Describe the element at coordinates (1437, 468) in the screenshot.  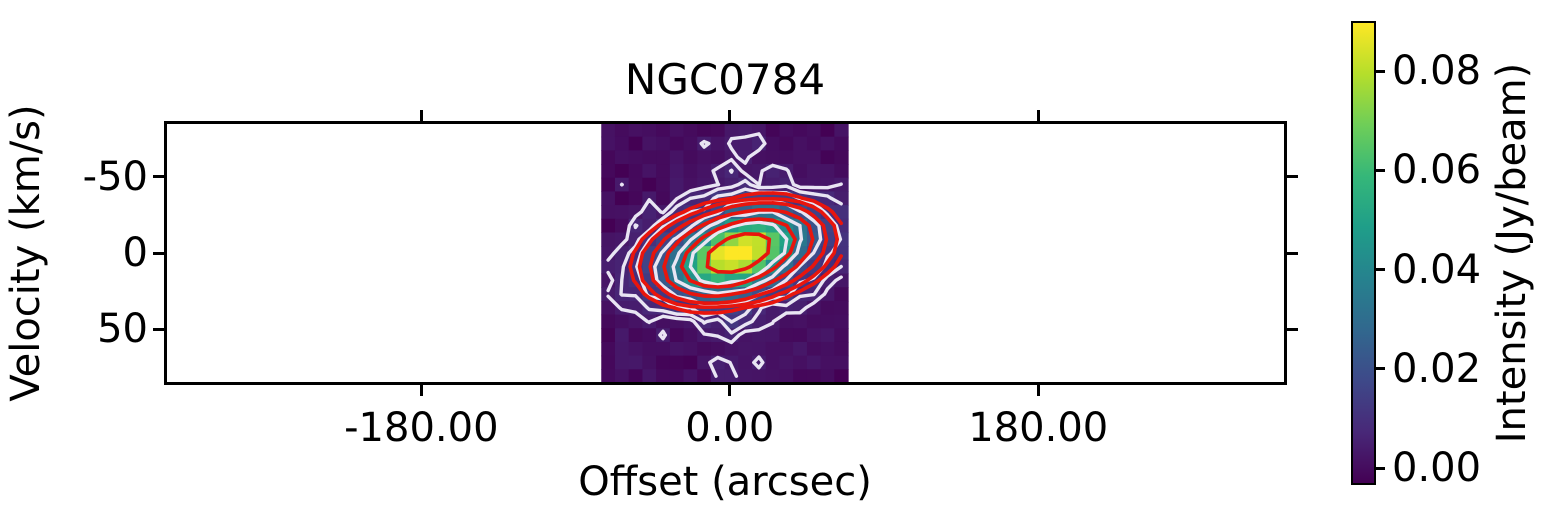
I see `colorbar-tick-label: 0.00` at that location.